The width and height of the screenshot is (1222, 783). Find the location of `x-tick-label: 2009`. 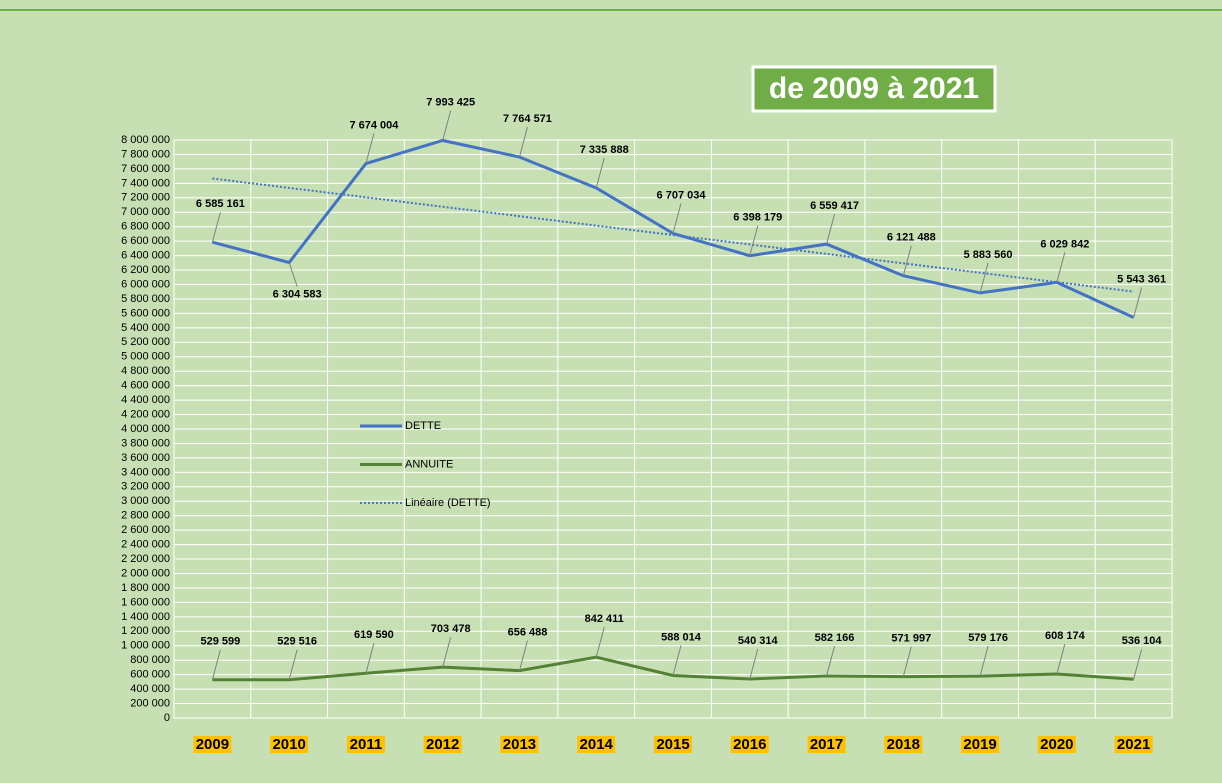

x-tick-label: 2009 is located at coordinates (212, 744).